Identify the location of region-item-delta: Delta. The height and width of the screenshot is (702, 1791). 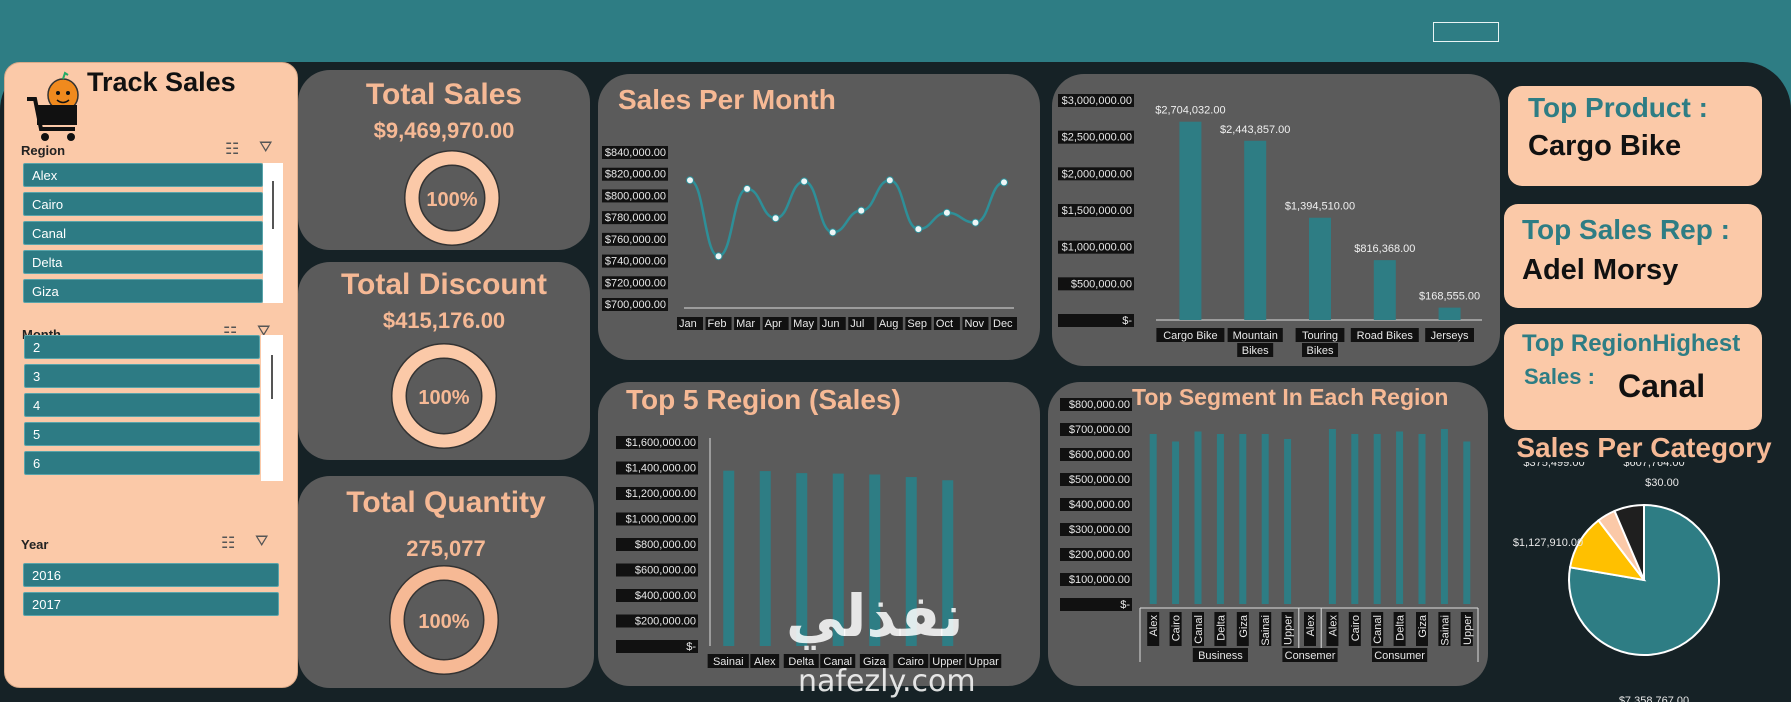
(143, 262).